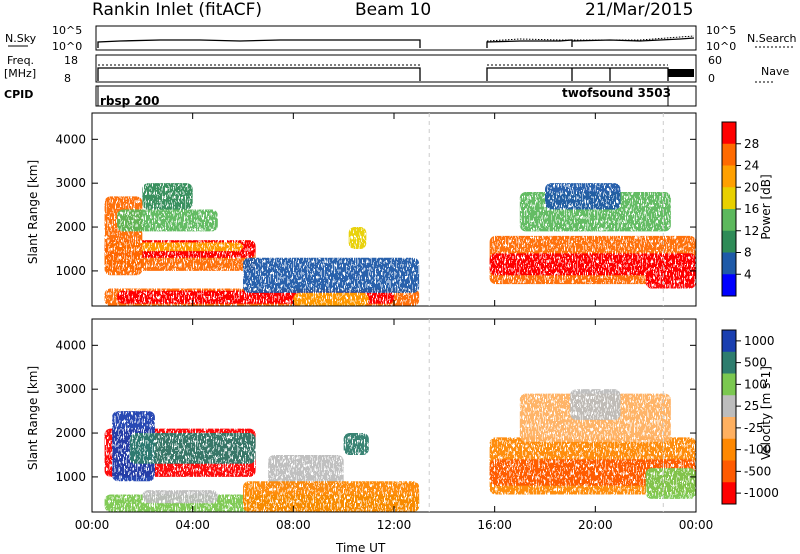 This screenshot has height=554, width=800. What do you see at coordinates (494, 525) in the screenshot?
I see `x-tick-label: 16:00` at bounding box center [494, 525].